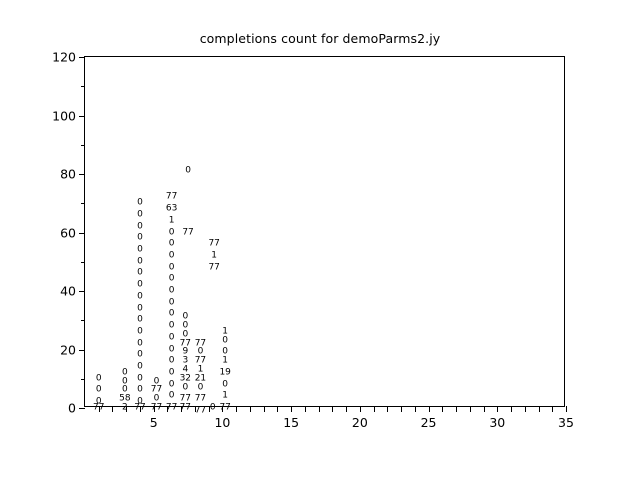 The width and height of the screenshot is (640, 480). What do you see at coordinates (497, 422) in the screenshot?
I see `x-tick-label: 30` at bounding box center [497, 422].